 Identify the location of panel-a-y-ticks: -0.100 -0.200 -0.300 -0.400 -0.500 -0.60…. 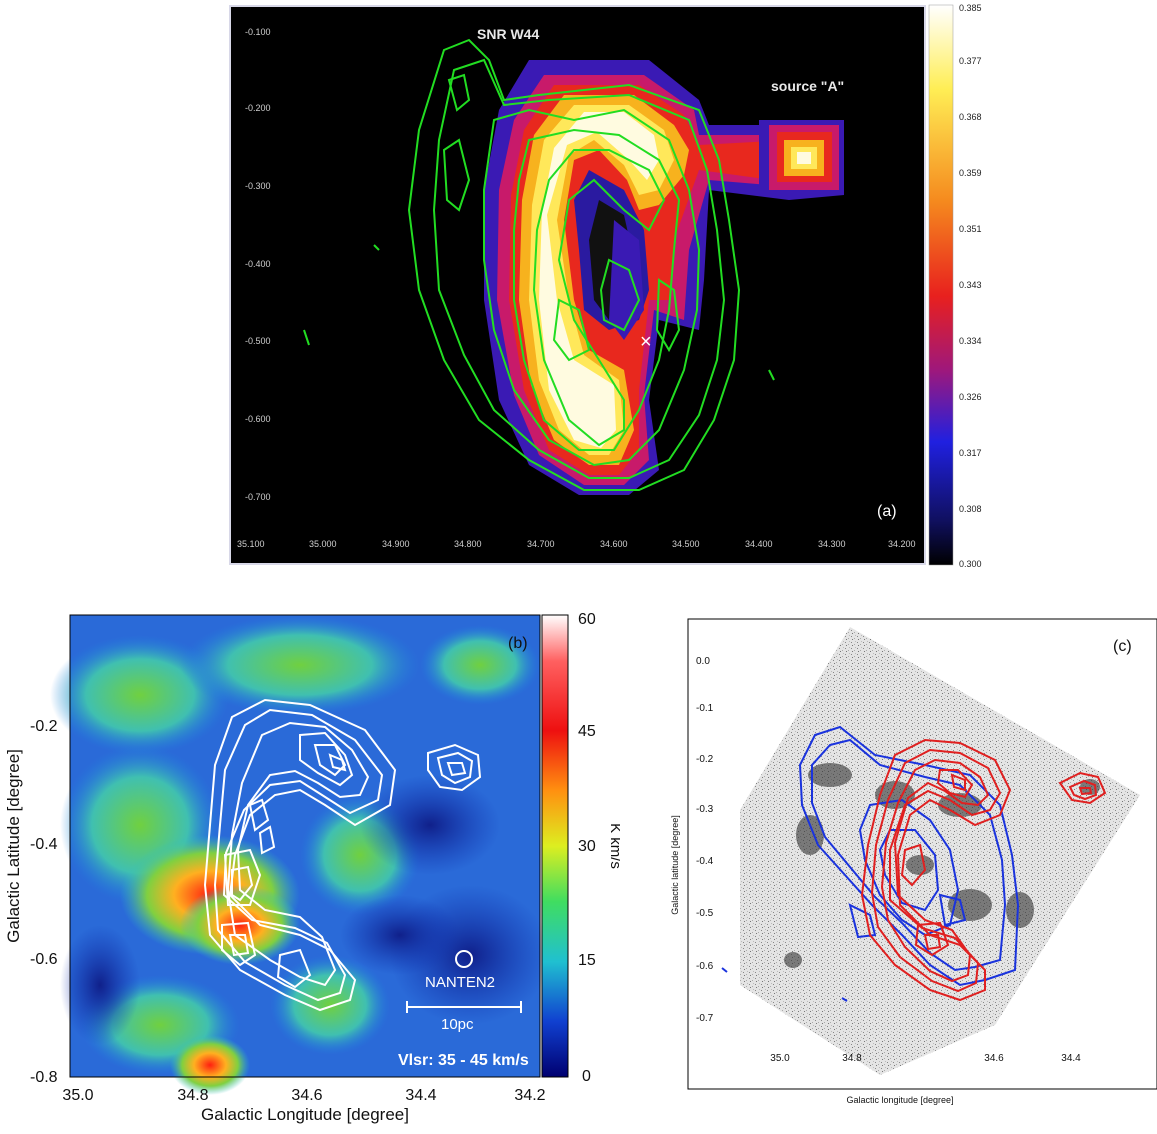
(258, 264).